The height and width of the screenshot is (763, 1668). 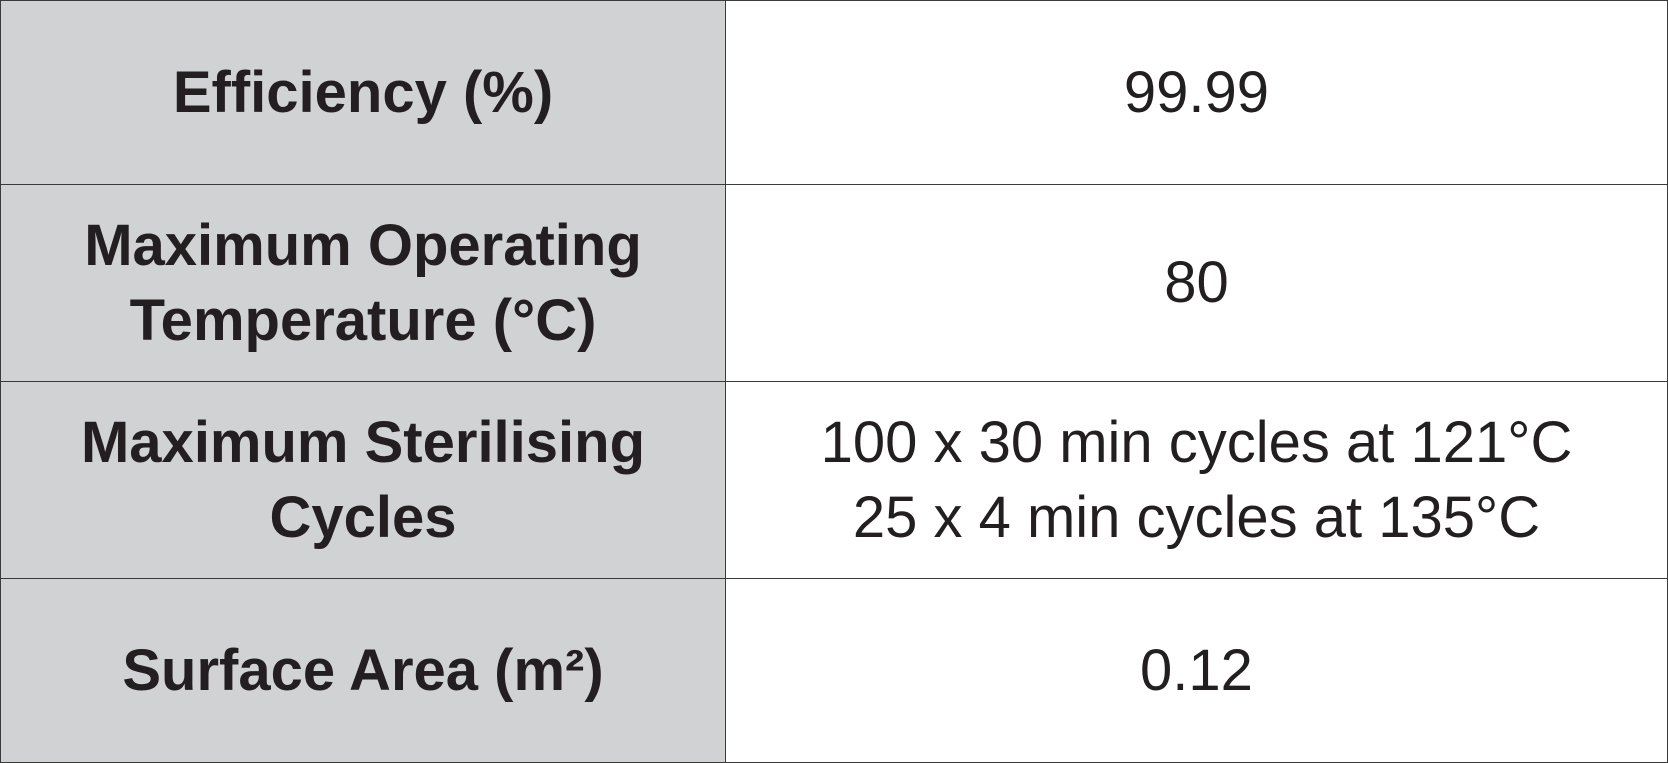 I want to click on value-line: 0.12, so click(x=1196, y=670).